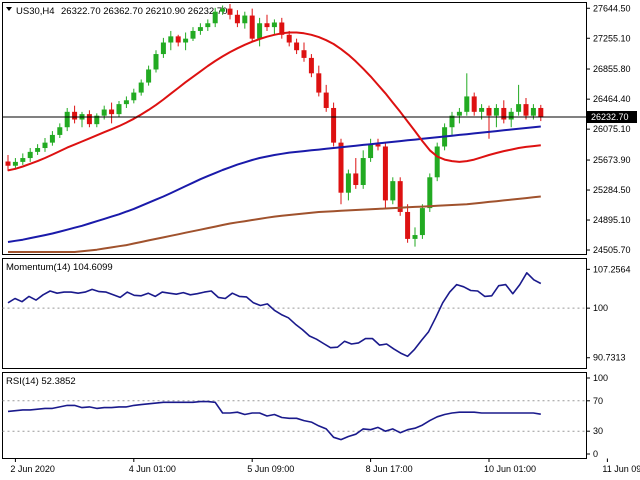 This screenshot has height=480, width=640. What do you see at coordinates (274, 224) in the screenshot?
I see `ma-slow-line` at bounding box center [274, 224].